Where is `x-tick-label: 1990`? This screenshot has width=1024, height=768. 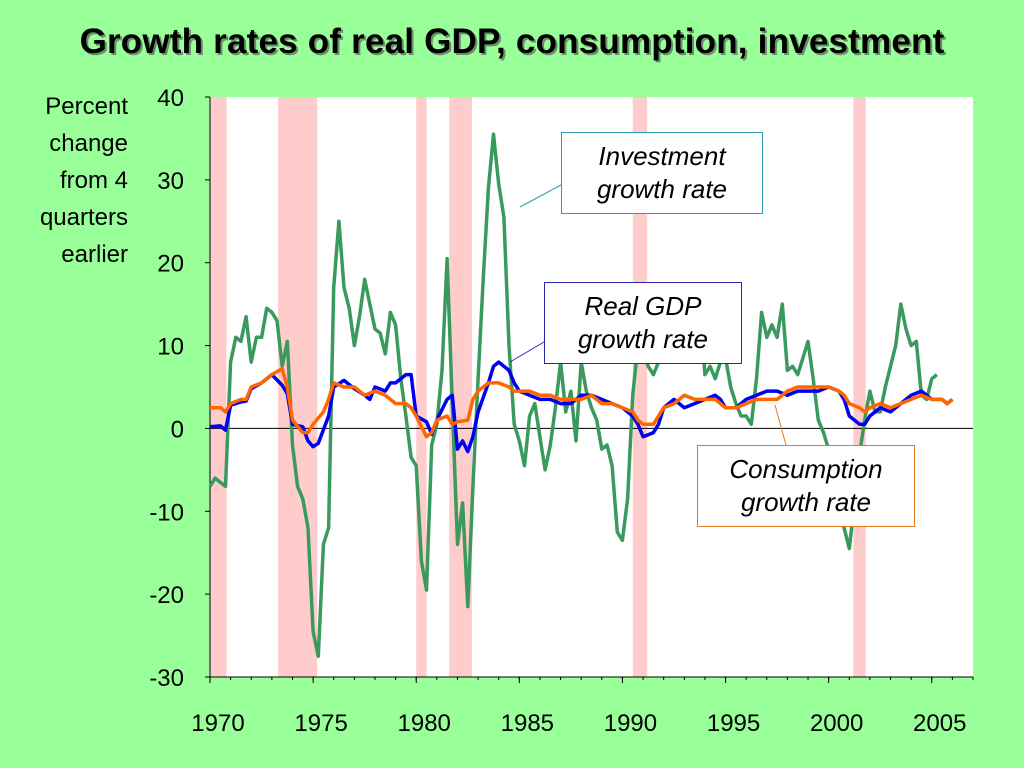 x-tick-label: 1990 is located at coordinates (630, 723).